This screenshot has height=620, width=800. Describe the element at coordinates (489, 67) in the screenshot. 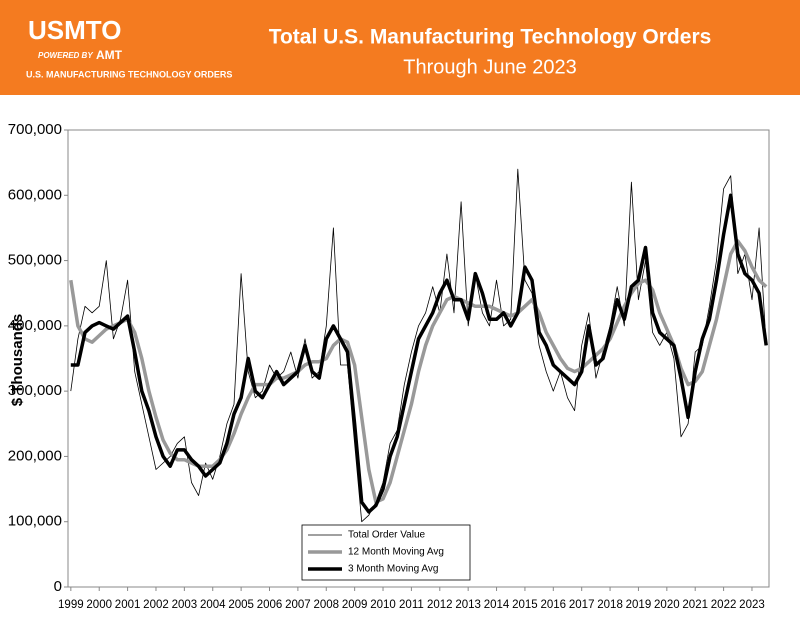

I see `chart-subtitle: Through June 2023` at that location.